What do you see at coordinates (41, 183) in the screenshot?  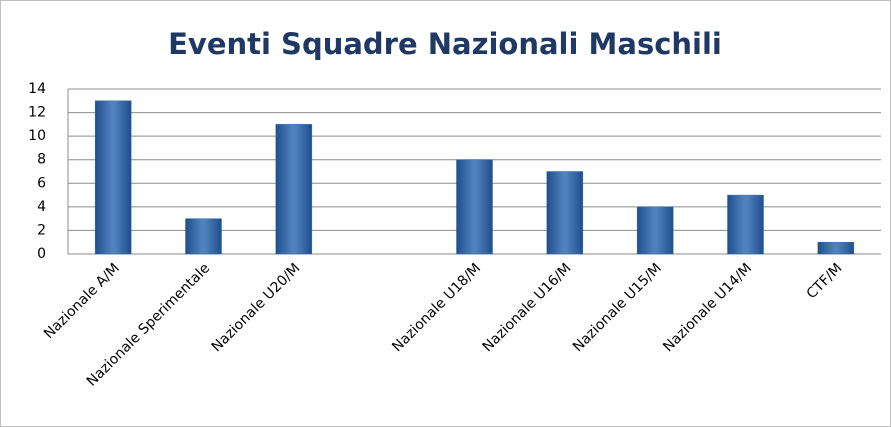 I see `y-tick-label: 6` at bounding box center [41, 183].